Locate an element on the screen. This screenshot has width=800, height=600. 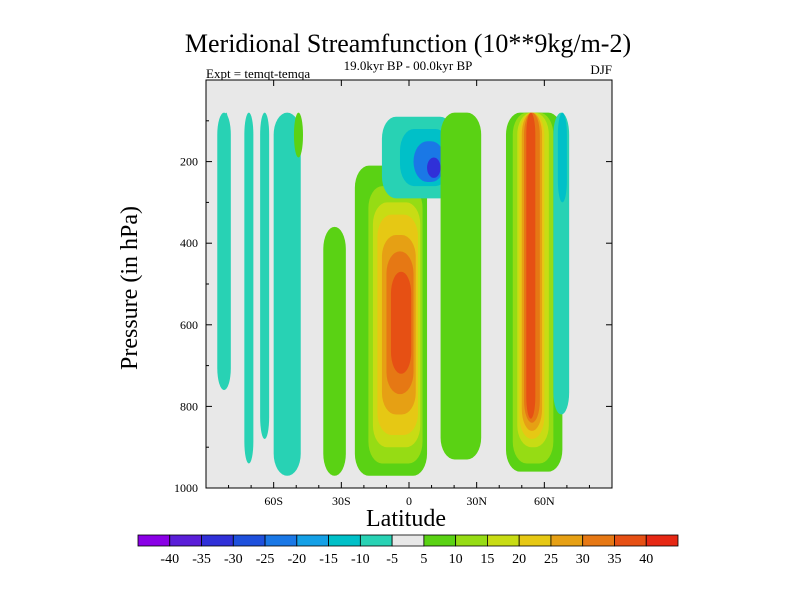
x-tick-label: 60S is located at coordinates (273, 501).